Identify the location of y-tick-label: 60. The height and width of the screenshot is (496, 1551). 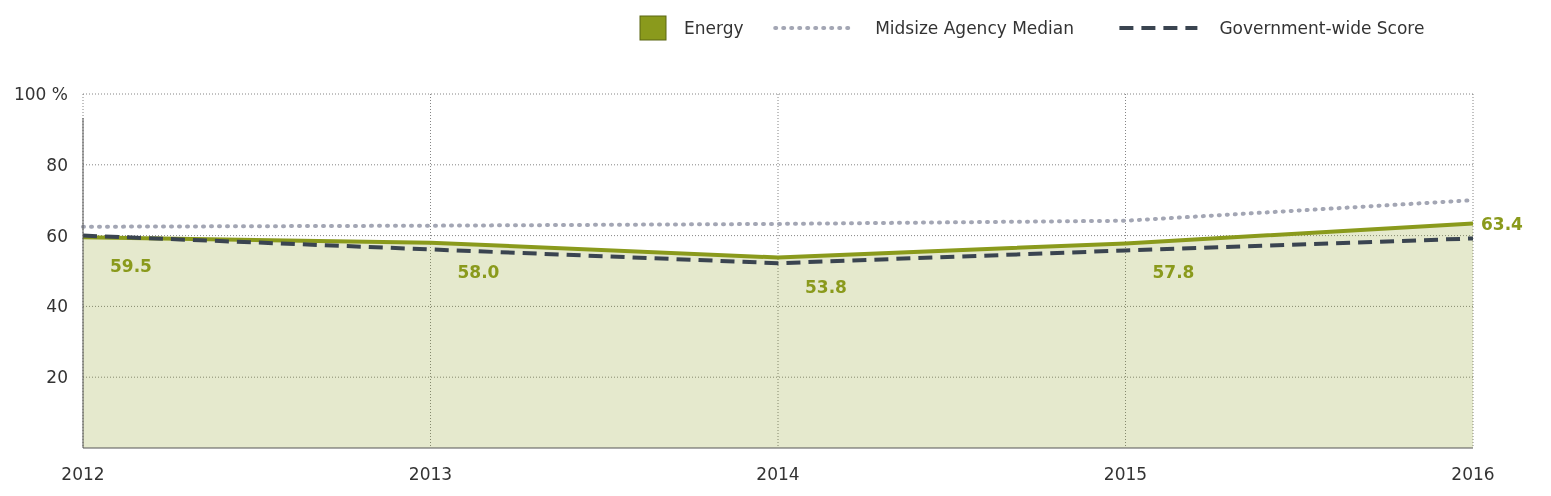
(57, 235).